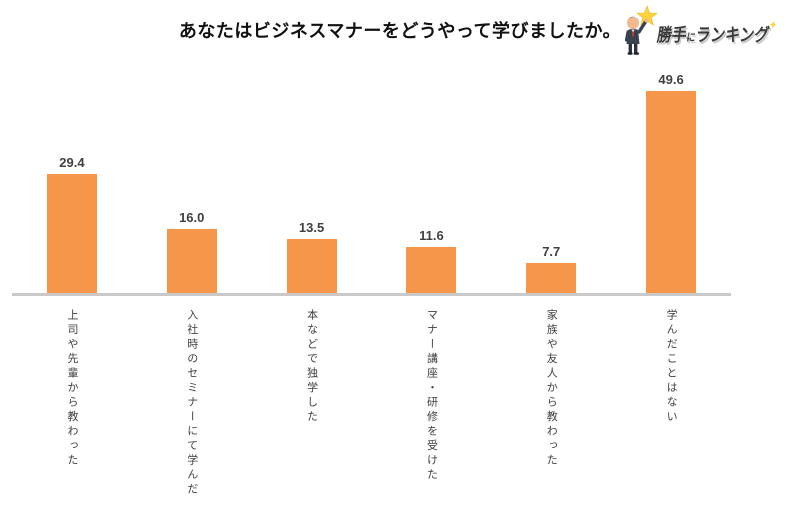 The width and height of the screenshot is (800, 516). I want to click on category-label-cell: 上司や先輩から教わった, so click(72, 411).